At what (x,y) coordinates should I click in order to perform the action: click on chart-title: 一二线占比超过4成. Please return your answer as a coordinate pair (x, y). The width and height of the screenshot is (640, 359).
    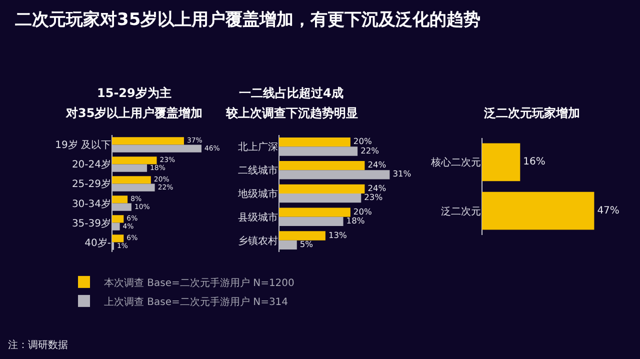
    Looking at the image, I should click on (291, 93).